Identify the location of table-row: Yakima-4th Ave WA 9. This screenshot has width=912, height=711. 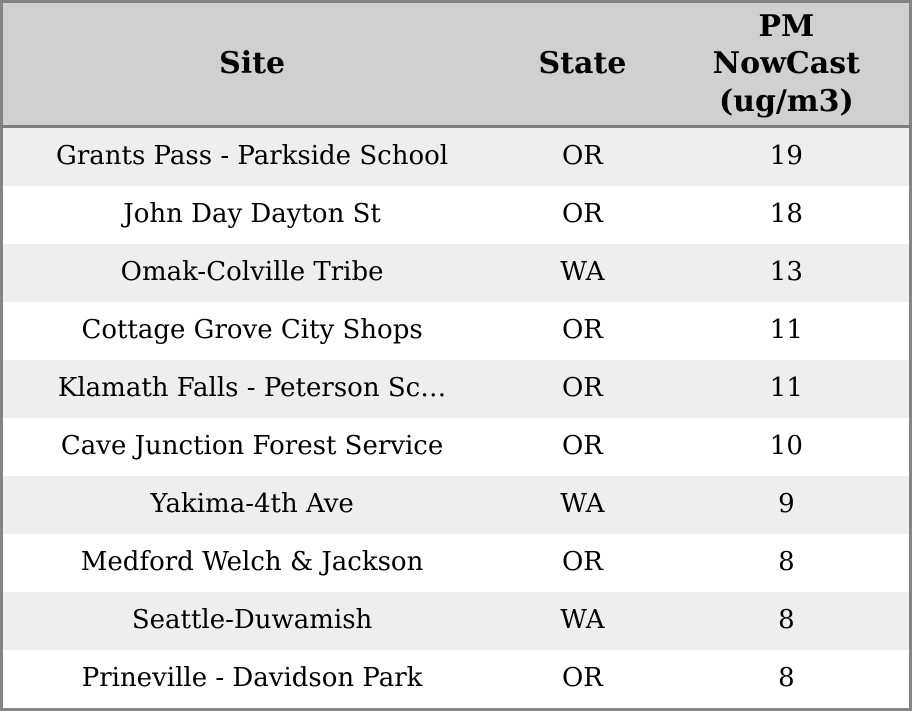
(456, 505).